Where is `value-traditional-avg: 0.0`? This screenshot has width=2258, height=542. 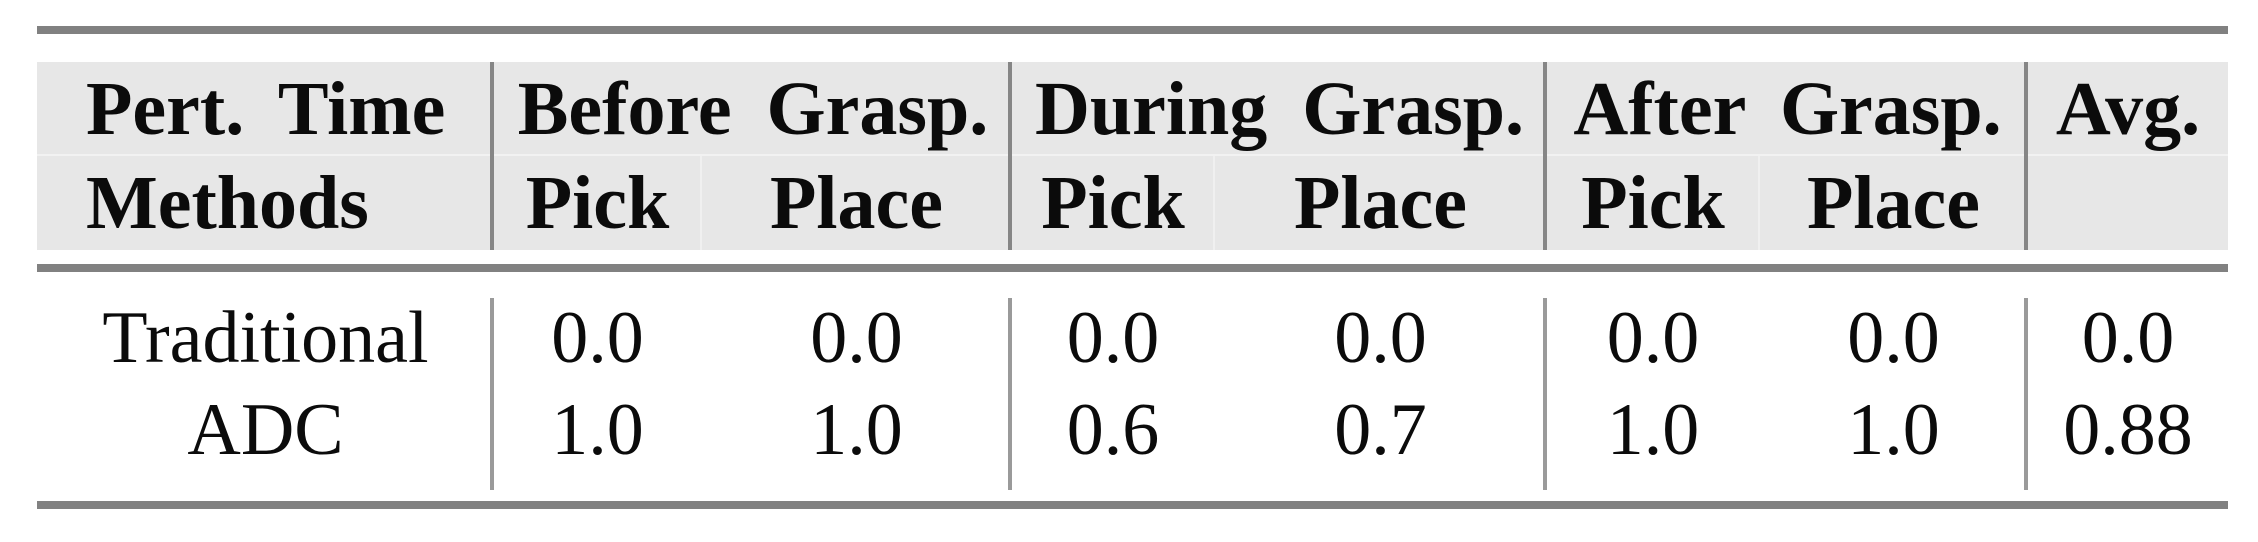
value-traditional-avg: 0.0 is located at coordinates (2128, 338).